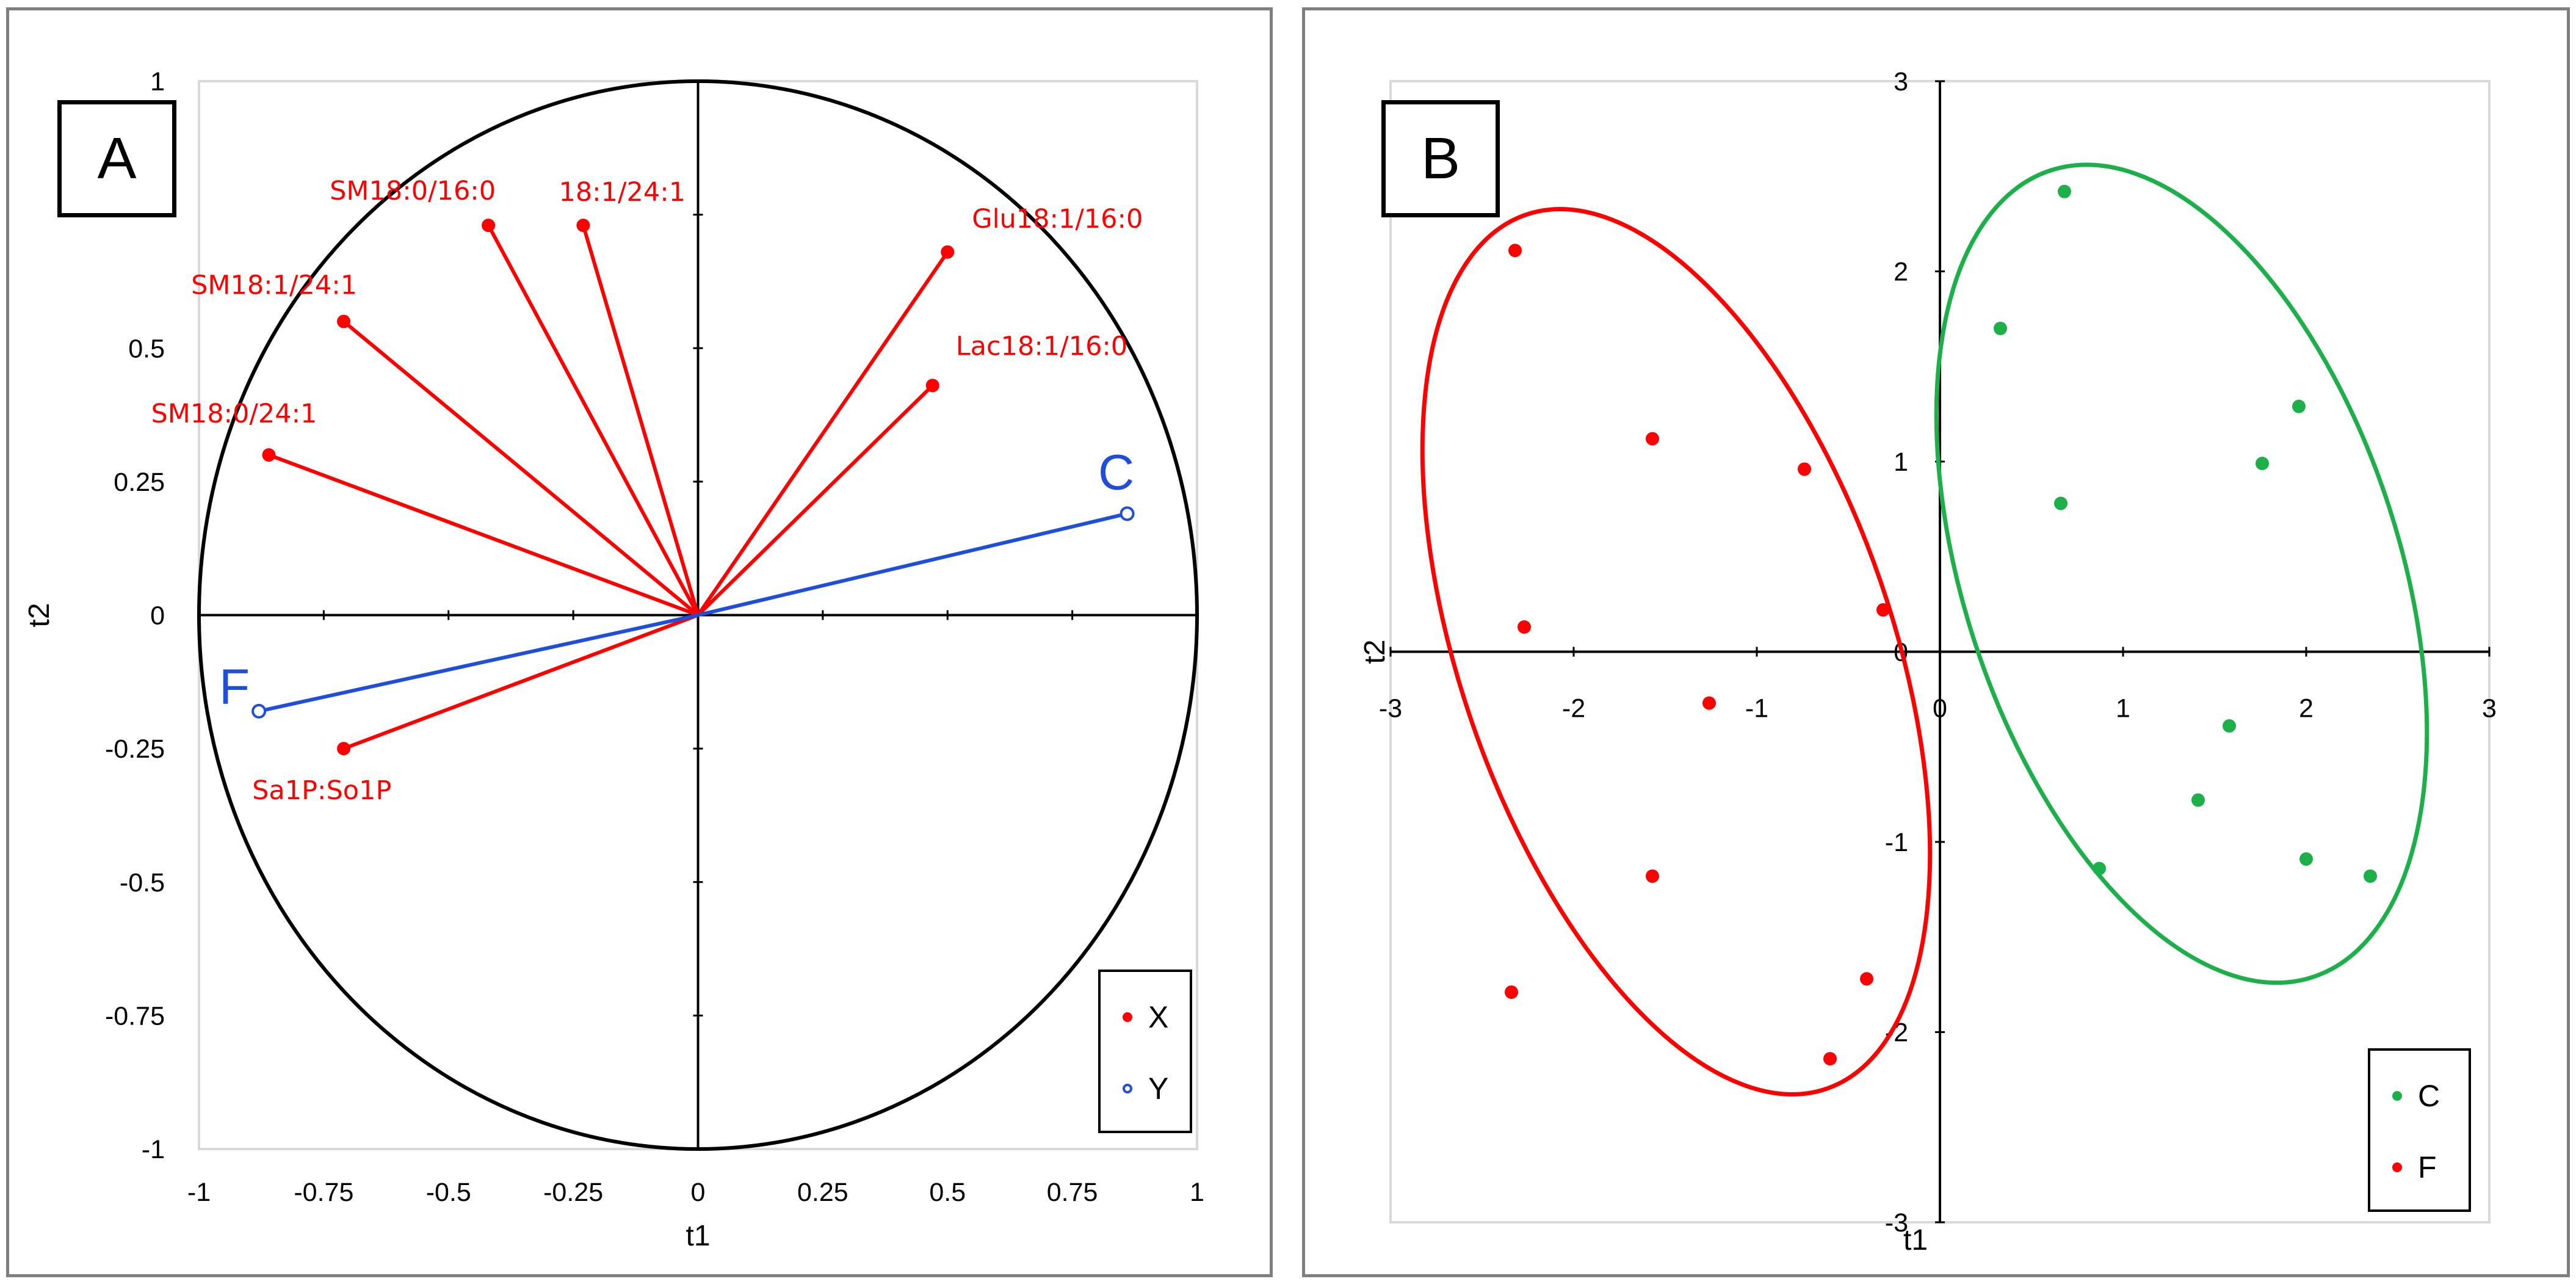 Image resolution: width=2576 pixels, height=1287 pixels. What do you see at coordinates (1915, 1240) in the screenshot?
I see `x-axis-title-b: t1` at bounding box center [1915, 1240].